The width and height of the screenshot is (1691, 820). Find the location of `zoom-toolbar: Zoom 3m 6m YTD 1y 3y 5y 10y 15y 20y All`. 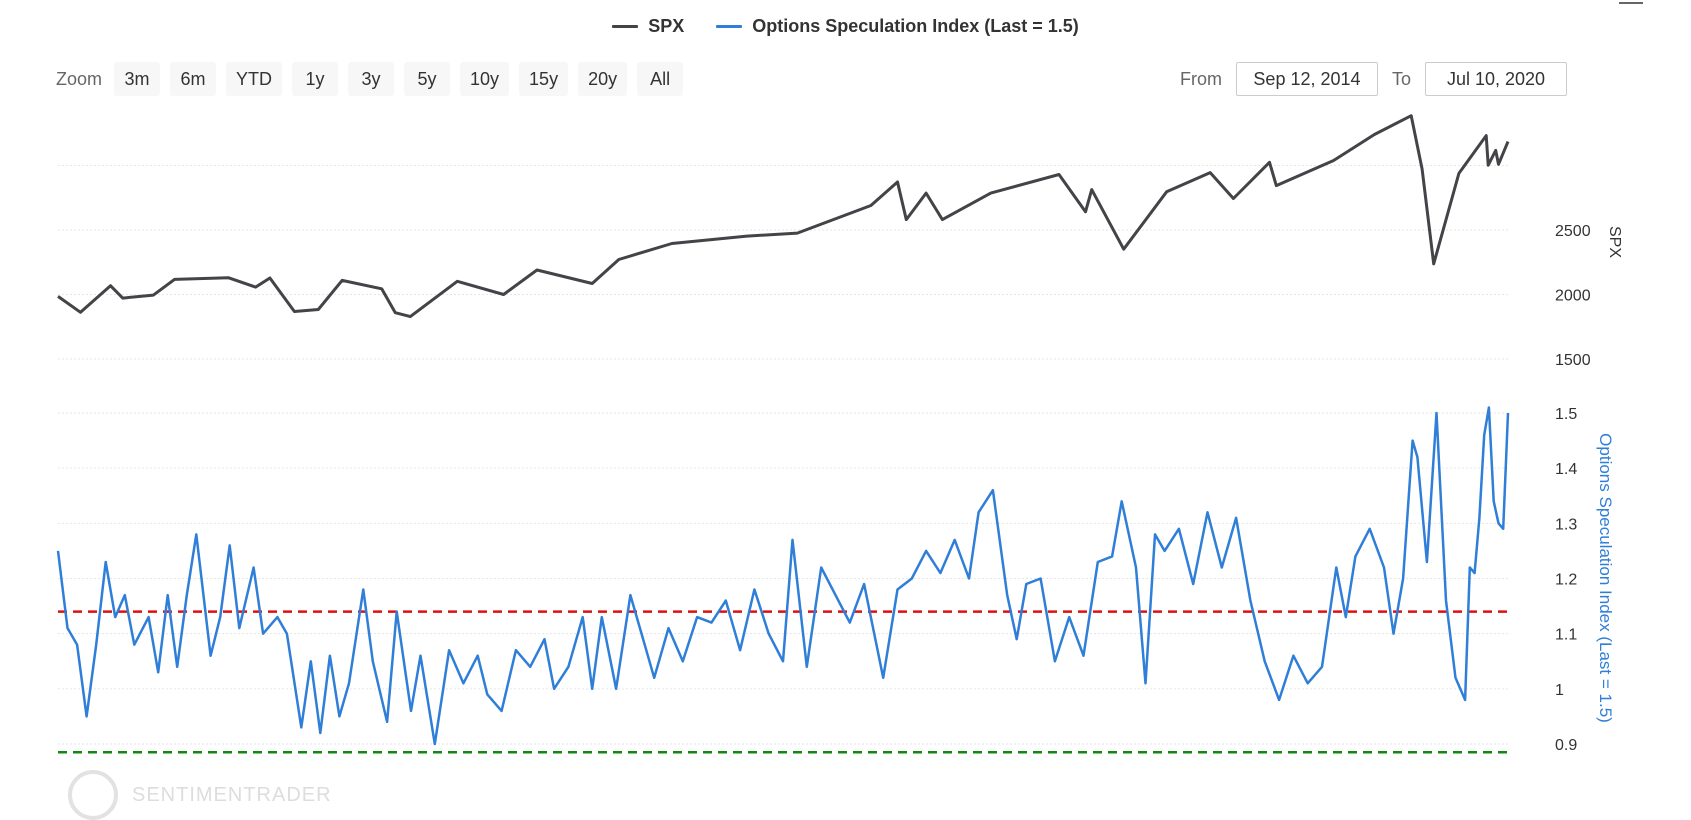

zoom-toolbar: Zoom 3m 6m YTD 1y 3y 5y 10y 15y 20y All is located at coordinates (370, 79).